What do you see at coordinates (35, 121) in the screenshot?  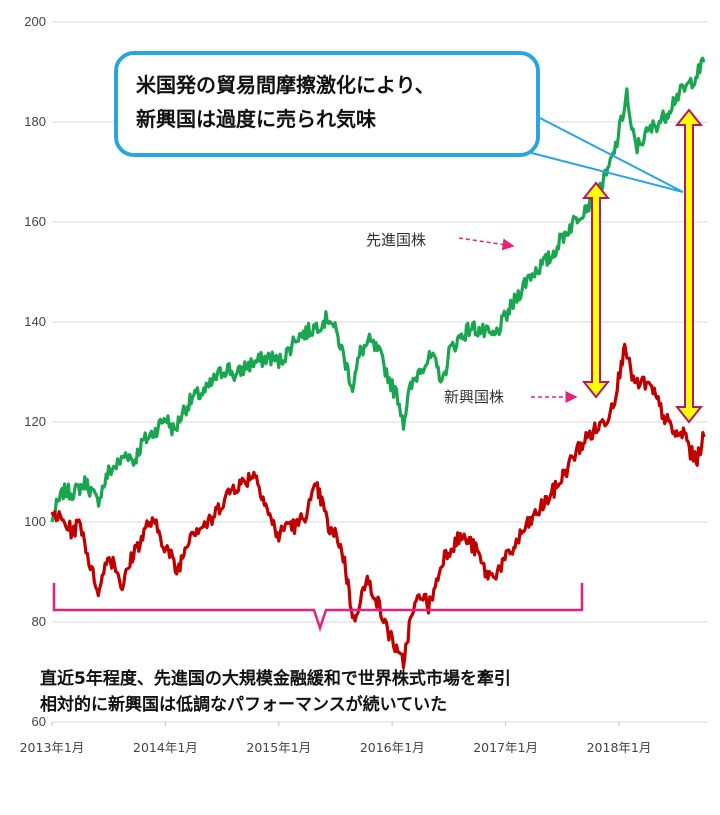 I see `y-tick-label-180: 180` at bounding box center [35, 121].